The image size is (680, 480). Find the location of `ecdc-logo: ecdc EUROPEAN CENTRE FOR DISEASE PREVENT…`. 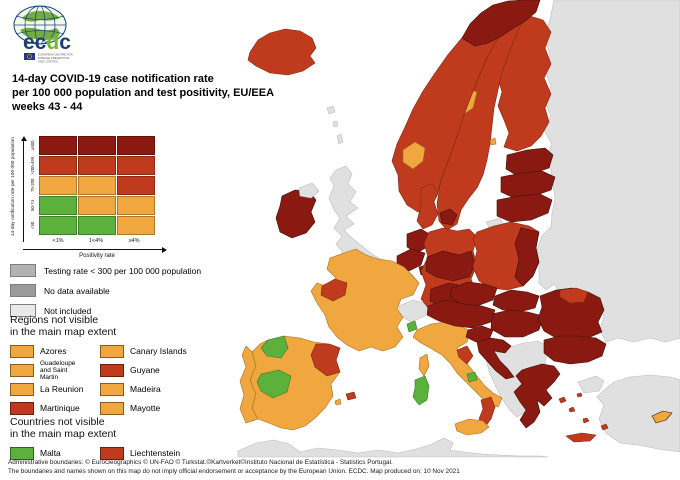

ecdc-logo: ecdc EUROPEAN CENTRE FOR DISEASE PREVENT… is located at coordinates (51, 38).